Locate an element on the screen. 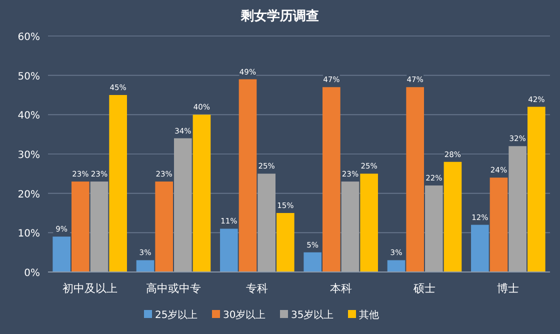  y-tick-label: 0% is located at coordinates (32, 273).